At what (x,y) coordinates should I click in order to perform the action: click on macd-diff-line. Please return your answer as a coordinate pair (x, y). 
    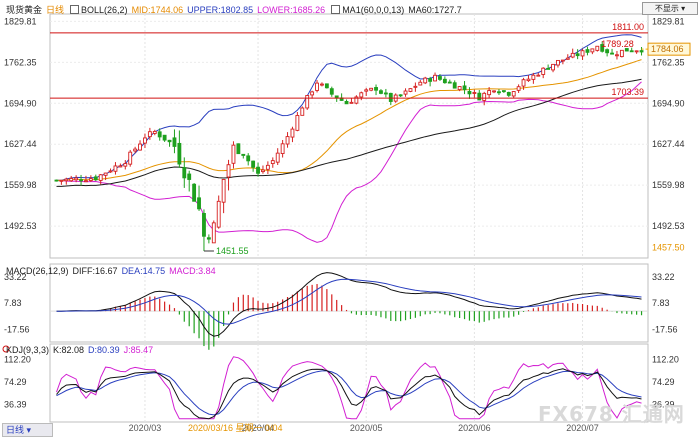
    Looking at the image, I should click on (349, 304).